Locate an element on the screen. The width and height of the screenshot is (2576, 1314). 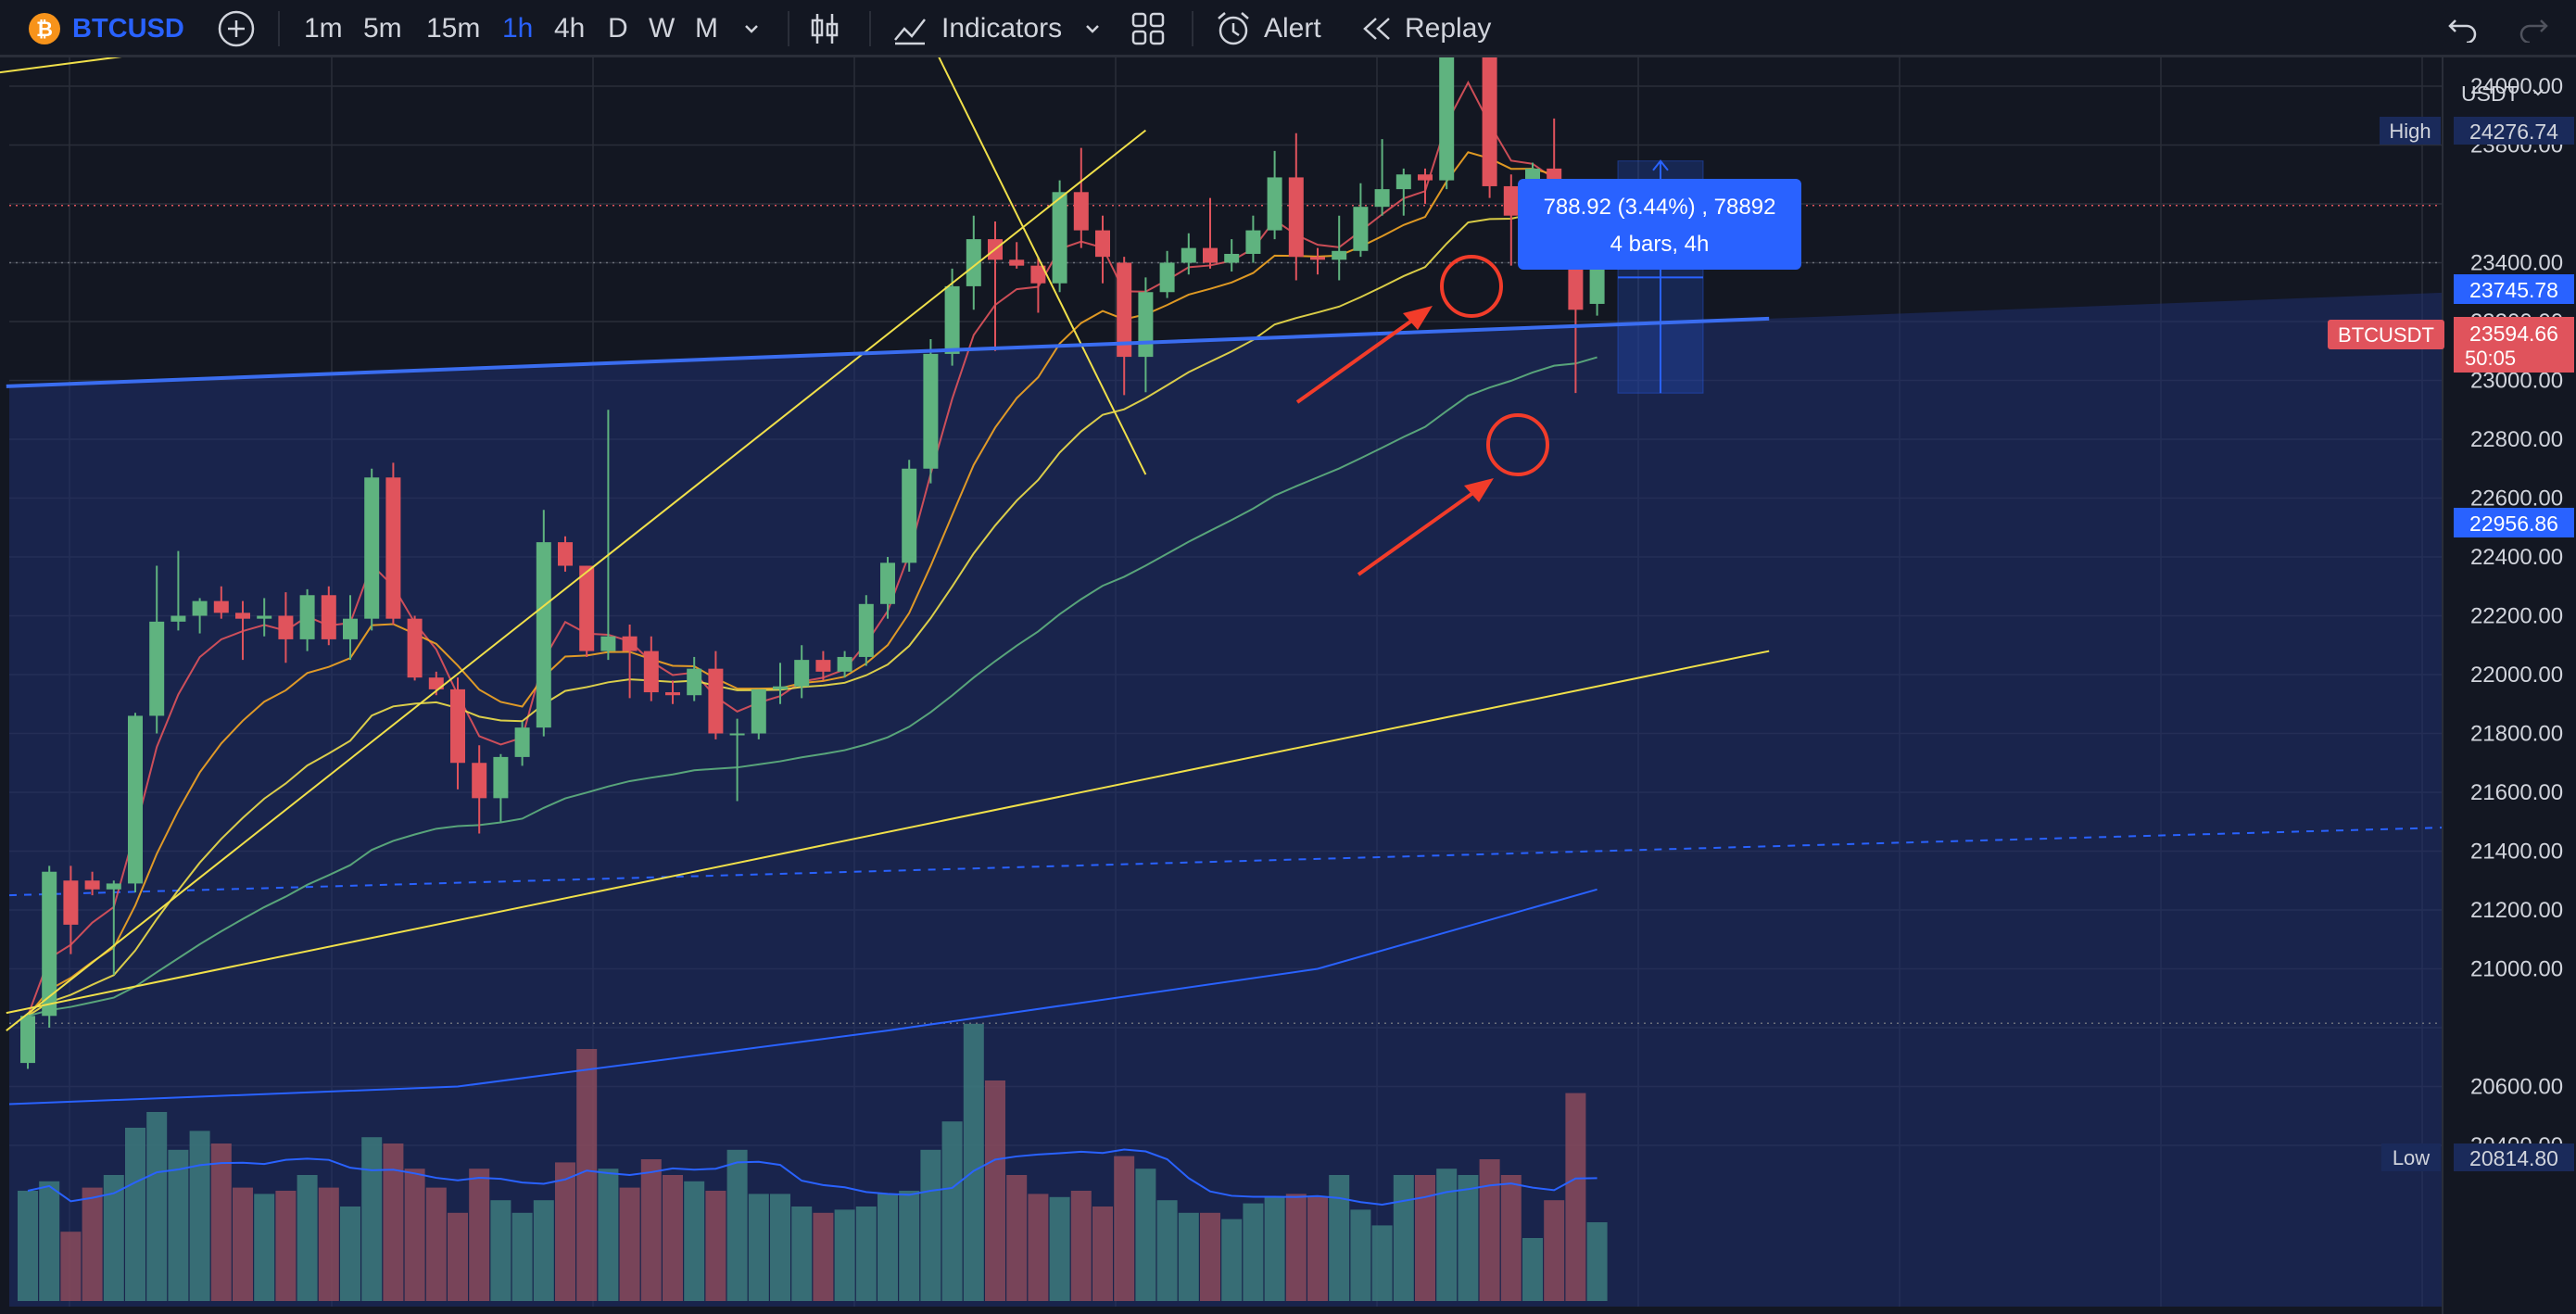
redo-icon is located at coordinates (2534, 29).